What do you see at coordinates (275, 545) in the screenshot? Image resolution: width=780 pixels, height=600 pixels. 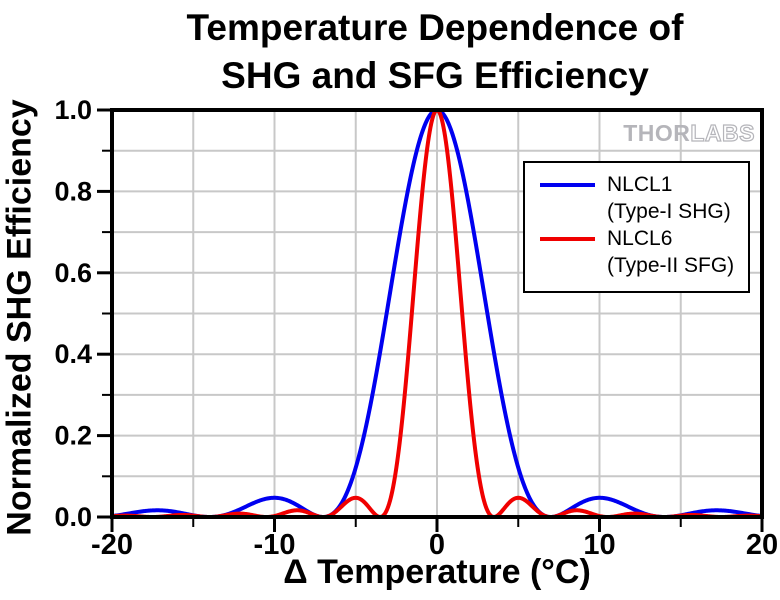 I see `x-tick-label: -10` at bounding box center [275, 545].